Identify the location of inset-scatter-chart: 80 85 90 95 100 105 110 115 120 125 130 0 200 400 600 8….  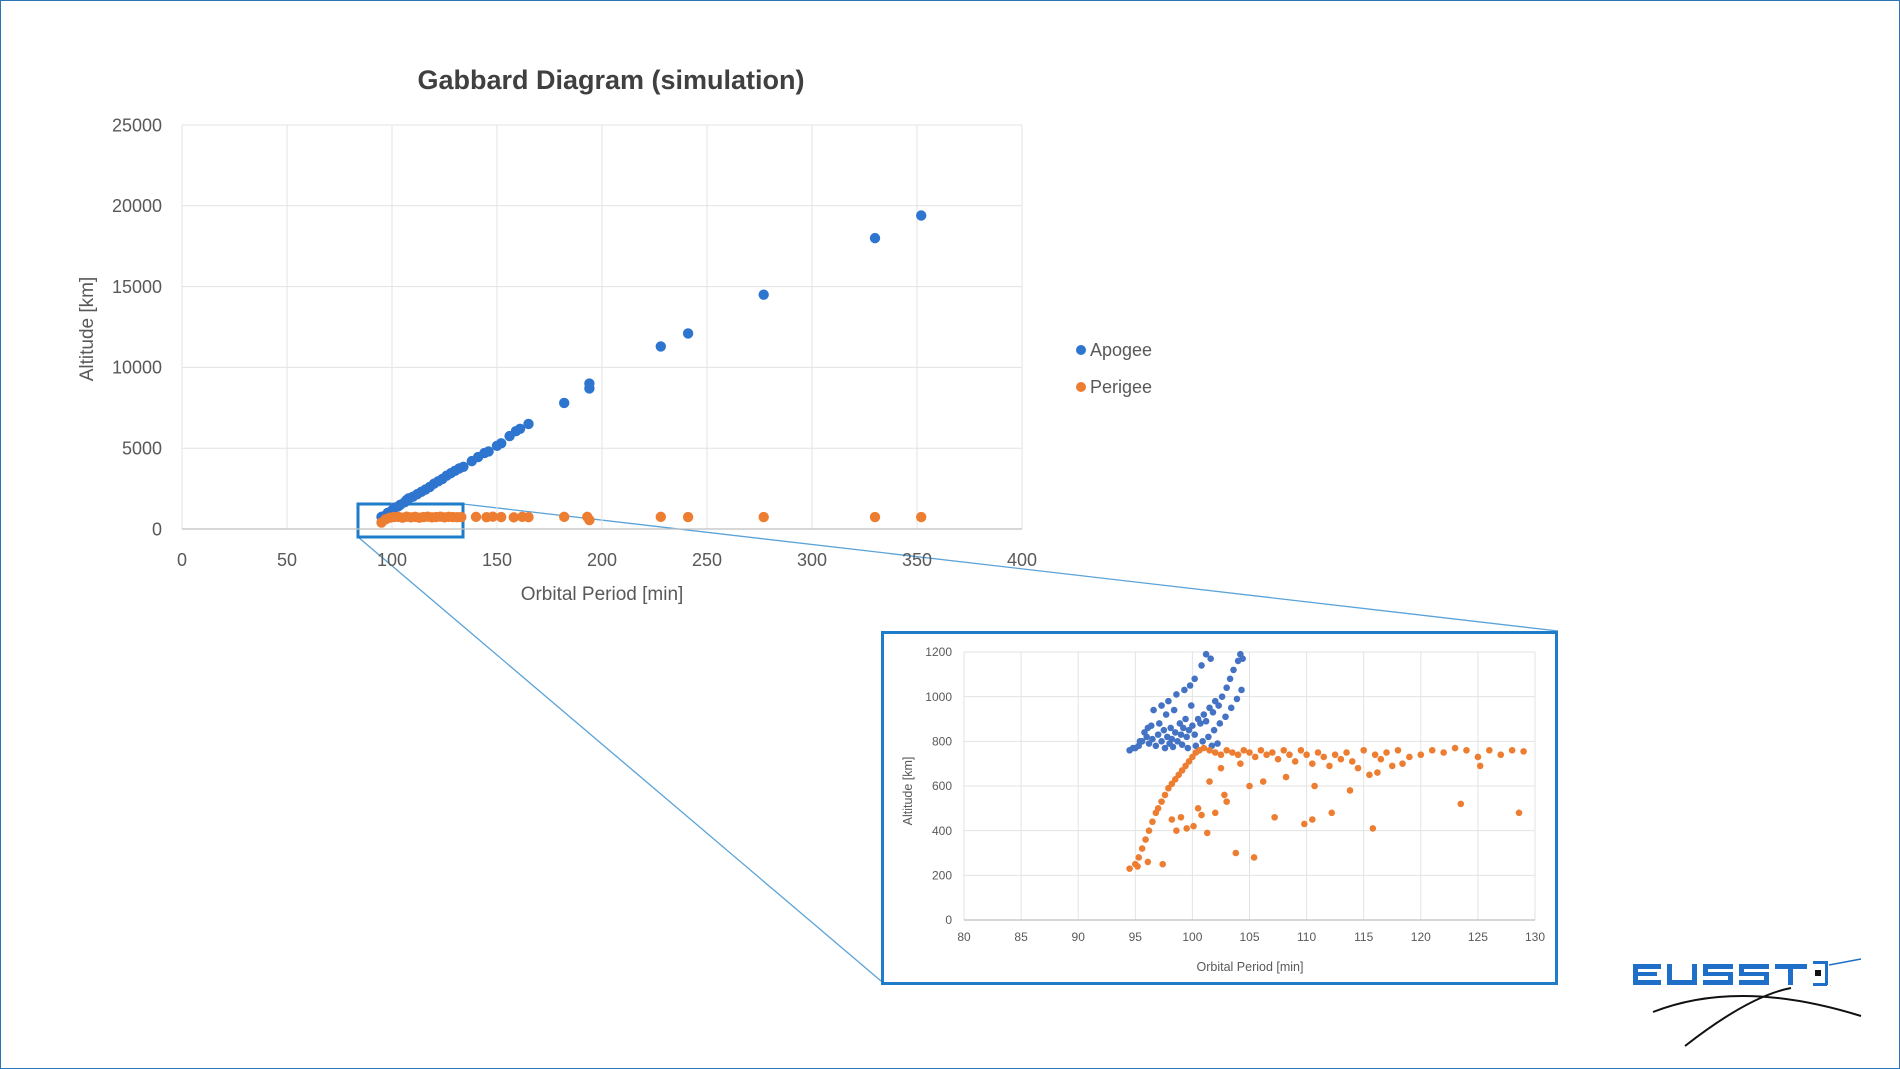
(1223, 809).